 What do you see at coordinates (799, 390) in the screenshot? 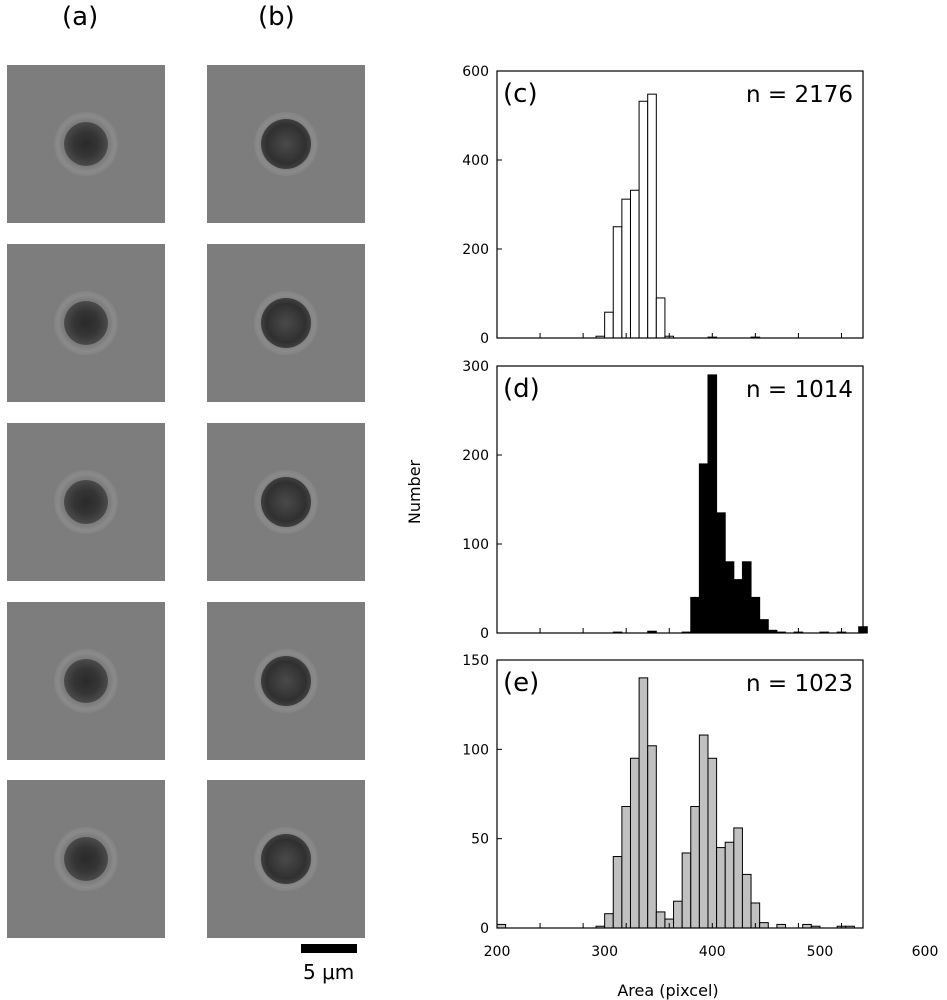
I see `sample-count: n = 1014` at bounding box center [799, 390].